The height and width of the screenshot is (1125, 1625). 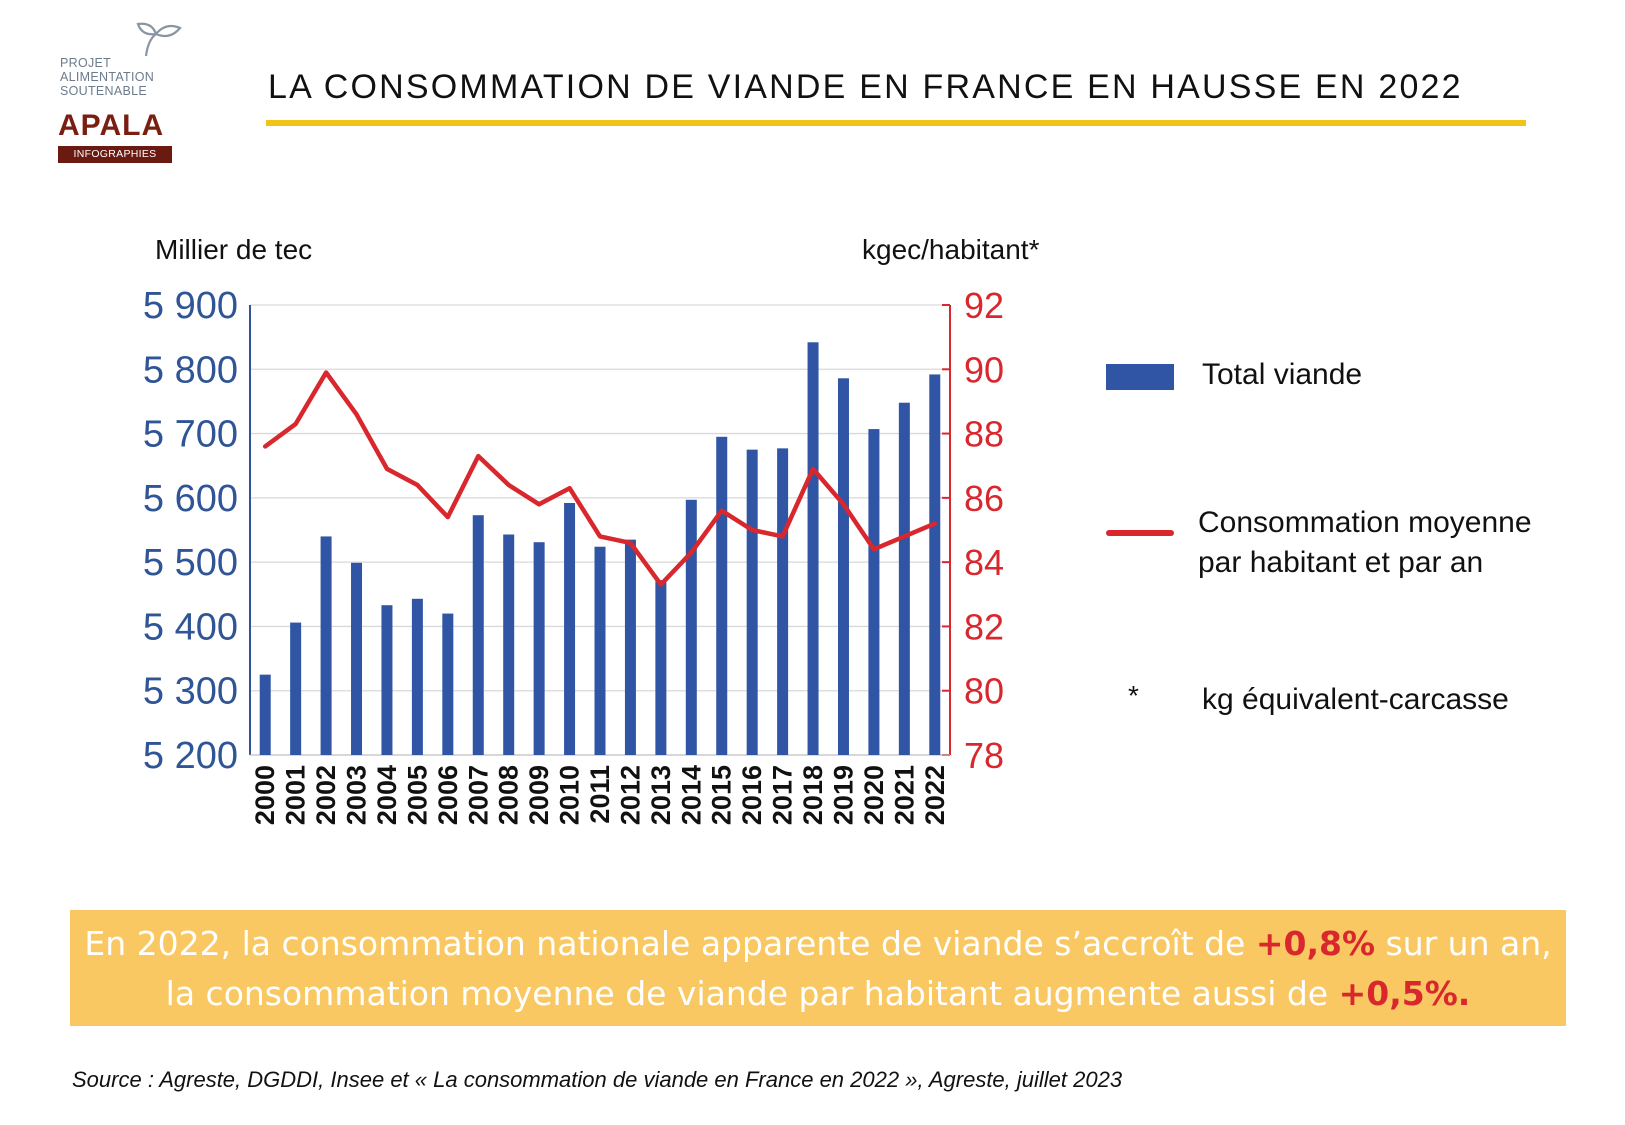 I want to click on bar-2009, so click(x=539, y=648).